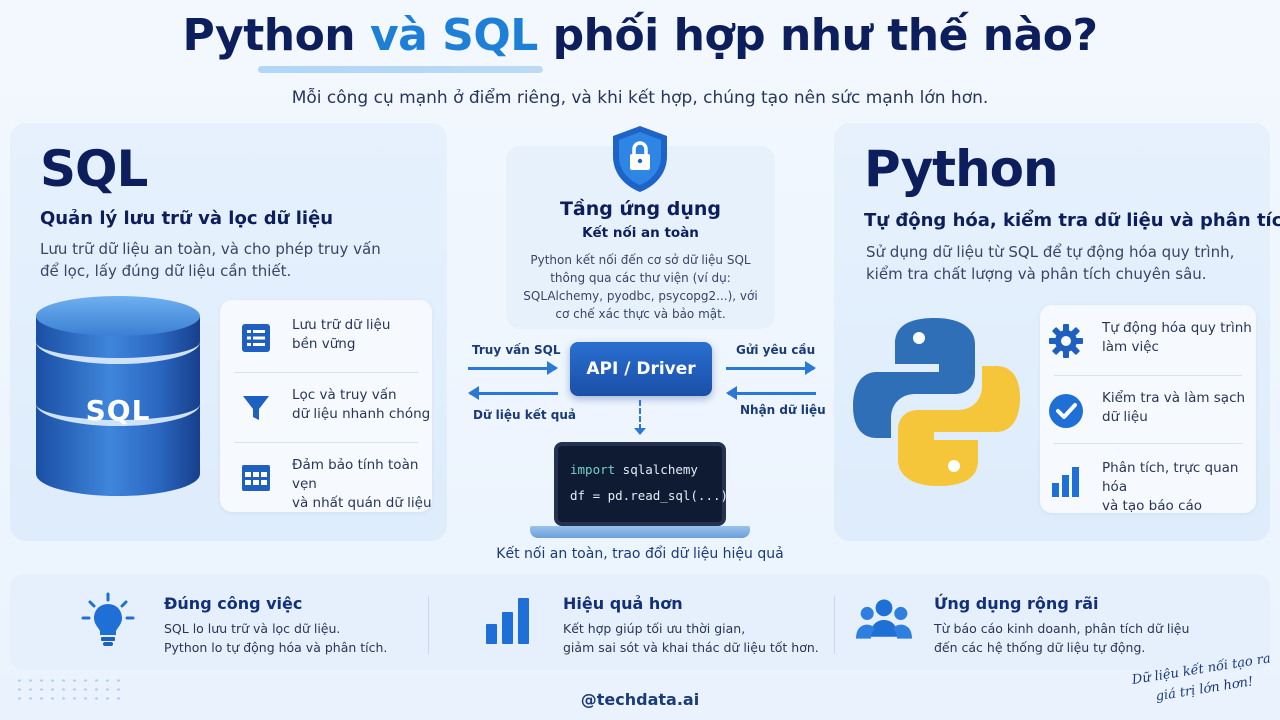  What do you see at coordinates (640, 431) in the screenshot?
I see `arrow-down-icon` at bounding box center [640, 431].